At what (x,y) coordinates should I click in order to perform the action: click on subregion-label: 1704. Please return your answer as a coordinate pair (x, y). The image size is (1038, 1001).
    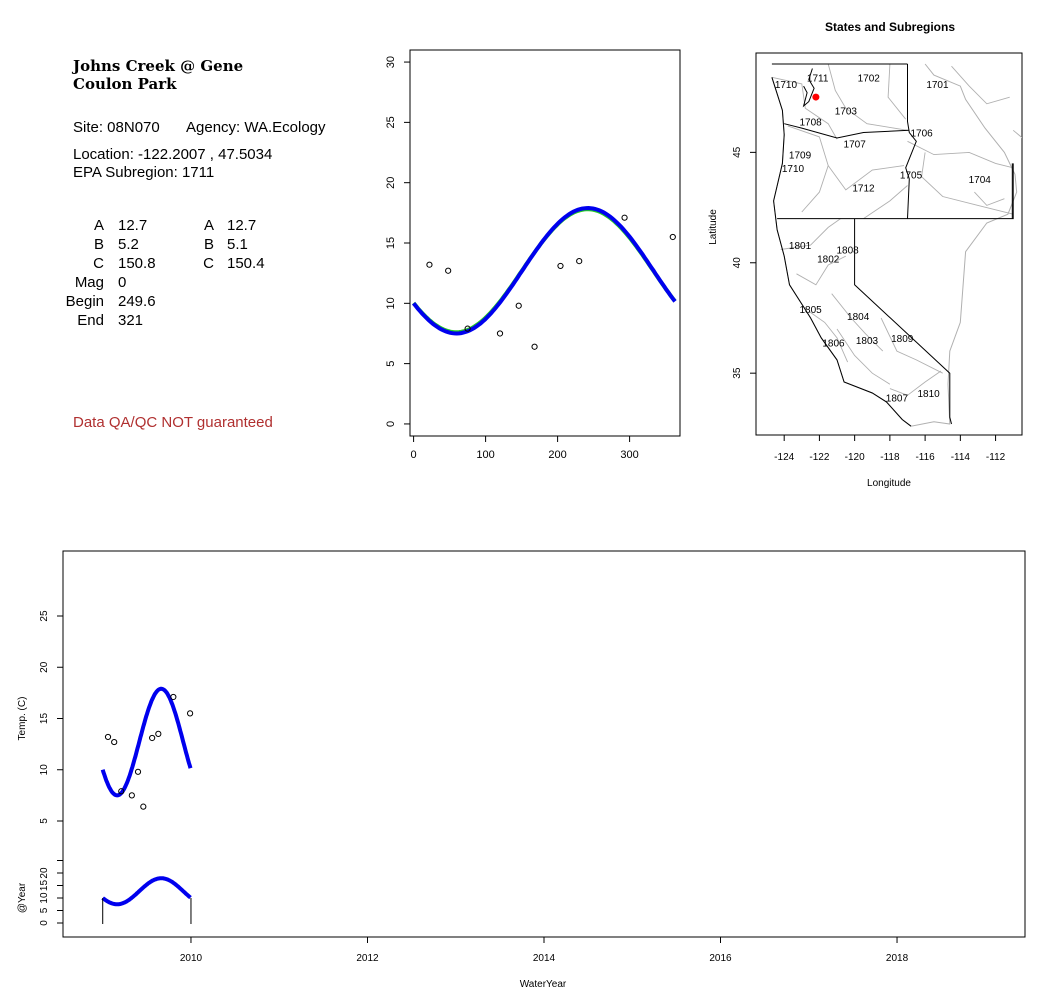
    Looking at the image, I should click on (980, 180).